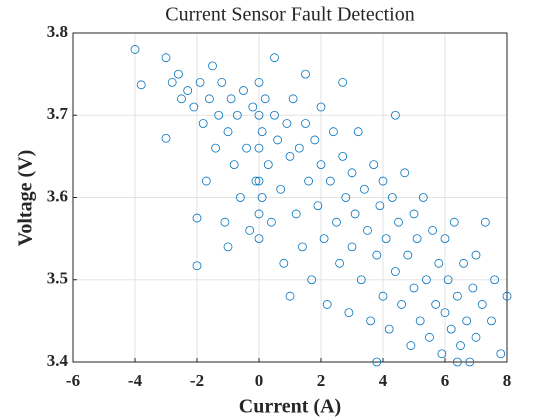 The image size is (560, 420). What do you see at coordinates (290, 407) in the screenshot?
I see `x-axis-label: Current (A)` at bounding box center [290, 407].